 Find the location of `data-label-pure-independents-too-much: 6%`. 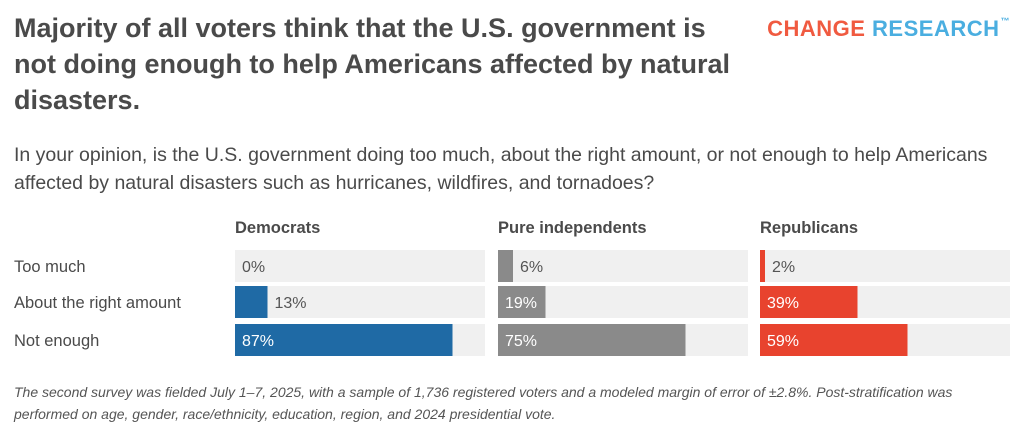

data-label-pure-independents-too-much: 6% is located at coordinates (531, 267).